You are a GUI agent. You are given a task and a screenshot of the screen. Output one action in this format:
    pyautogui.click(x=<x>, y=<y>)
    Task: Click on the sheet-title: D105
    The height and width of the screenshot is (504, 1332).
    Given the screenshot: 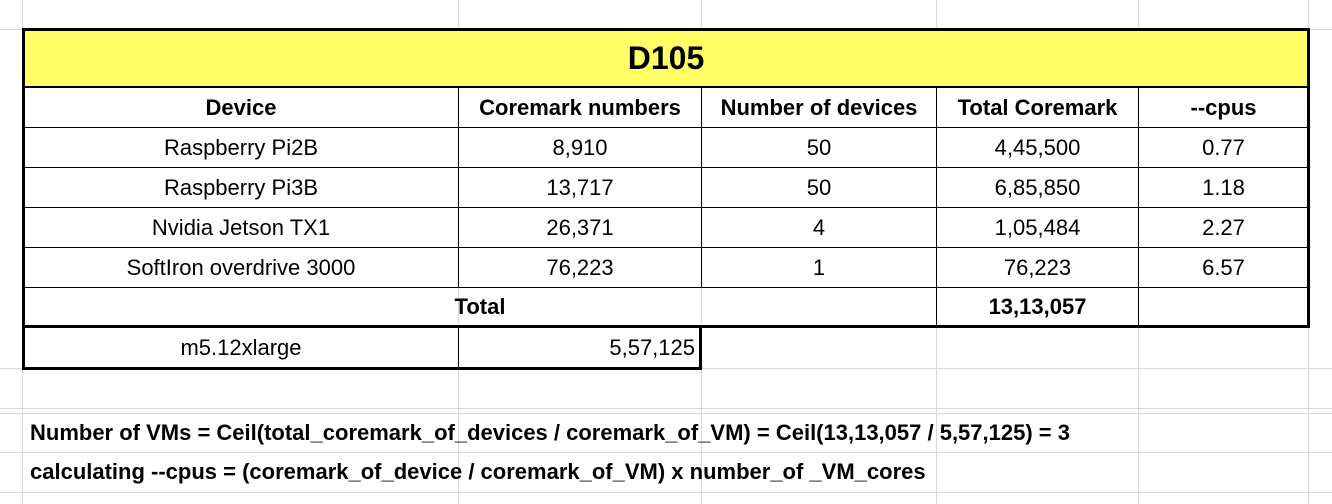 What is the action you would take?
    pyautogui.click(x=666, y=58)
    